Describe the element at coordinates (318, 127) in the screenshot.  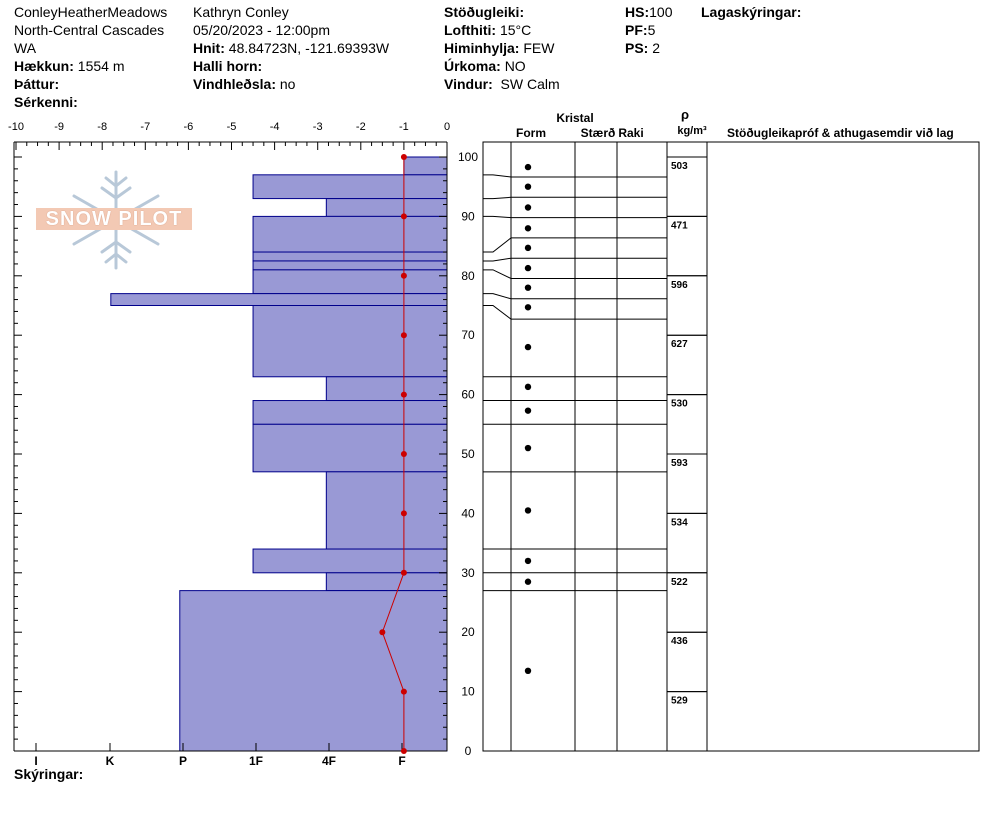
I see `temp-tick-label: -3` at that location.